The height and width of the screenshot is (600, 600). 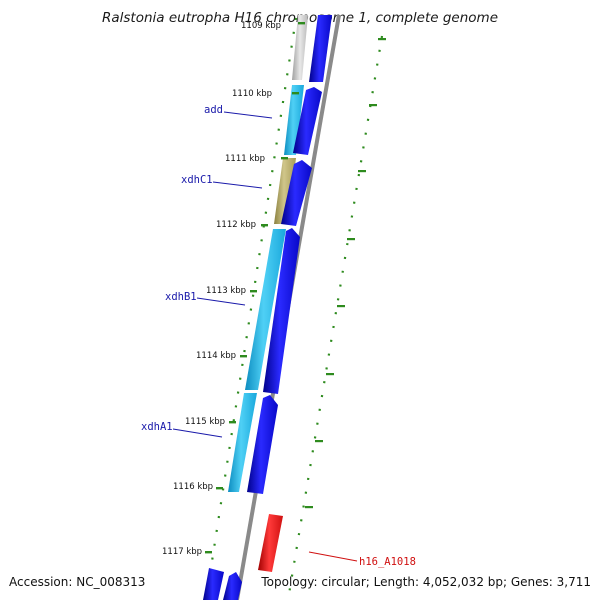 I want to click on gene-partial-top, so click(x=300, y=47).